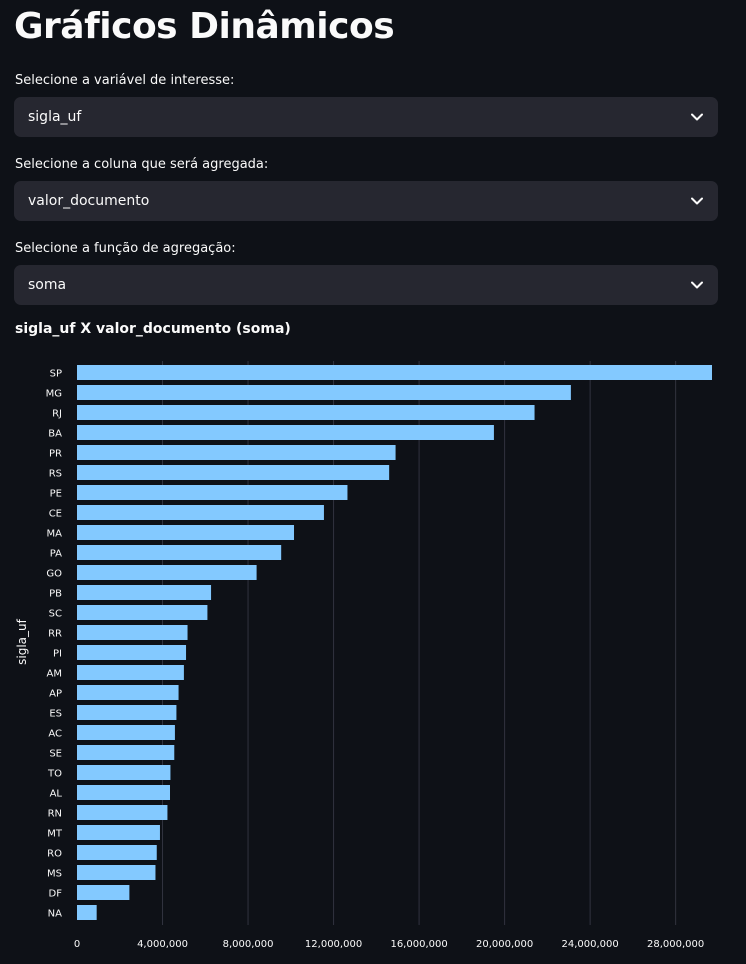 This screenshot has width=746, height=964. Describe the element at coordinates (200, 512) in the screenshot. I see `bar-ce` at that location.